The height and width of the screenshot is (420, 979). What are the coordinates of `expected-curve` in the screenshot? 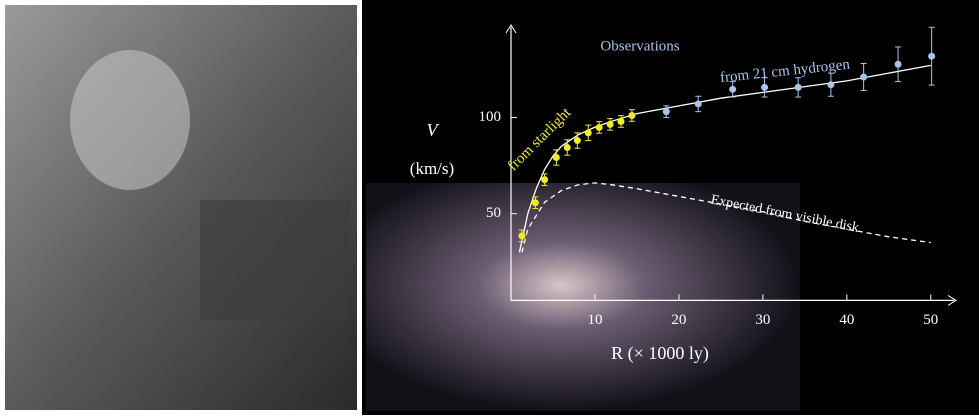 It's located at (726, 217).